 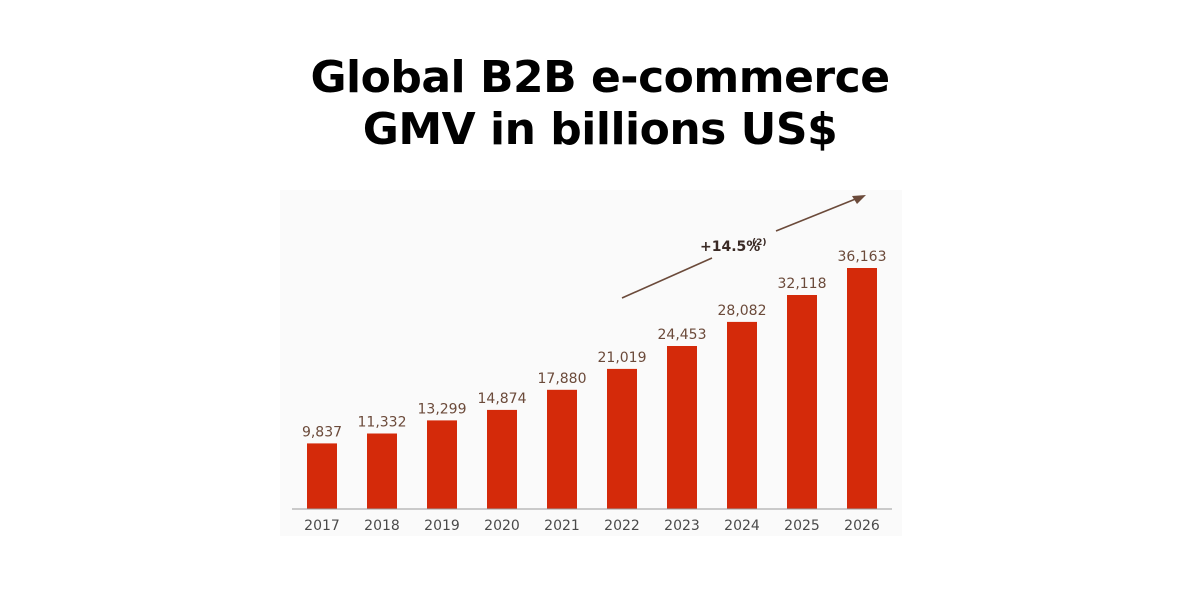 What do you see at coordinates (322, 476) in the screenshot?
I see `bar-2017` at bounding box center [322, 476].